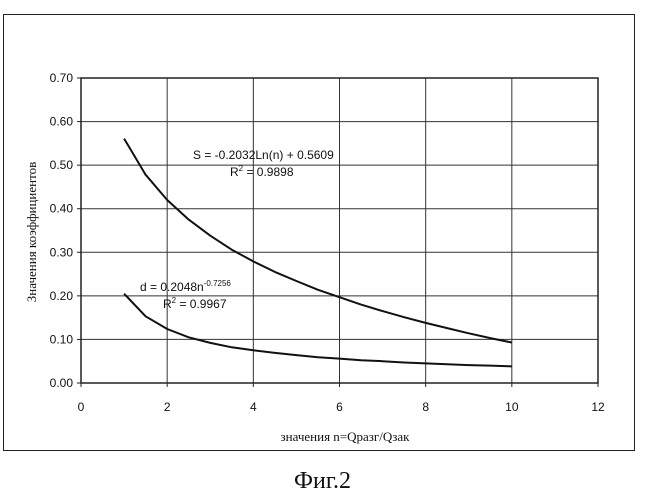  I want to click on y-tick-label: 0.20, so click(62, 296).